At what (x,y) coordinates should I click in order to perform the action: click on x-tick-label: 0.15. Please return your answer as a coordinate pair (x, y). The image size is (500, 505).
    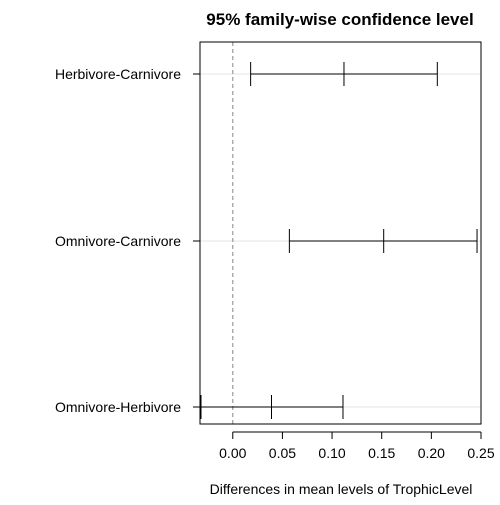
    Looking at the image, I should click on (381, 453).